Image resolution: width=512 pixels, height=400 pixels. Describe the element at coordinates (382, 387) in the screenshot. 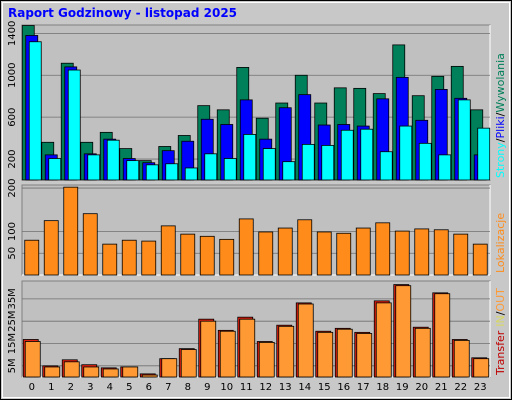

I see `x-tick-label: 18` at that location.